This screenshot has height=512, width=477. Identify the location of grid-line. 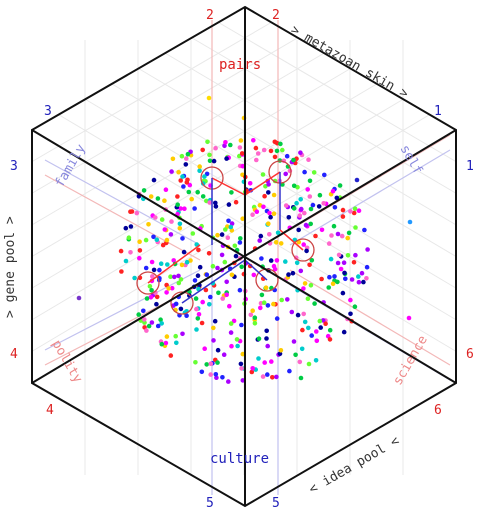
(337, 92).